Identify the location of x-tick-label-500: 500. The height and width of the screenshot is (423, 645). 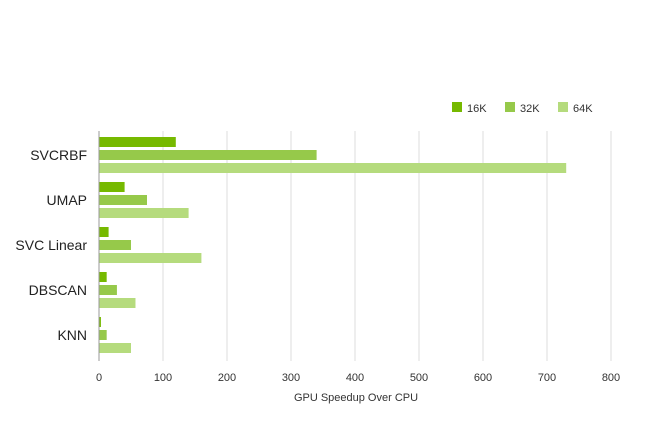
(419, 378).